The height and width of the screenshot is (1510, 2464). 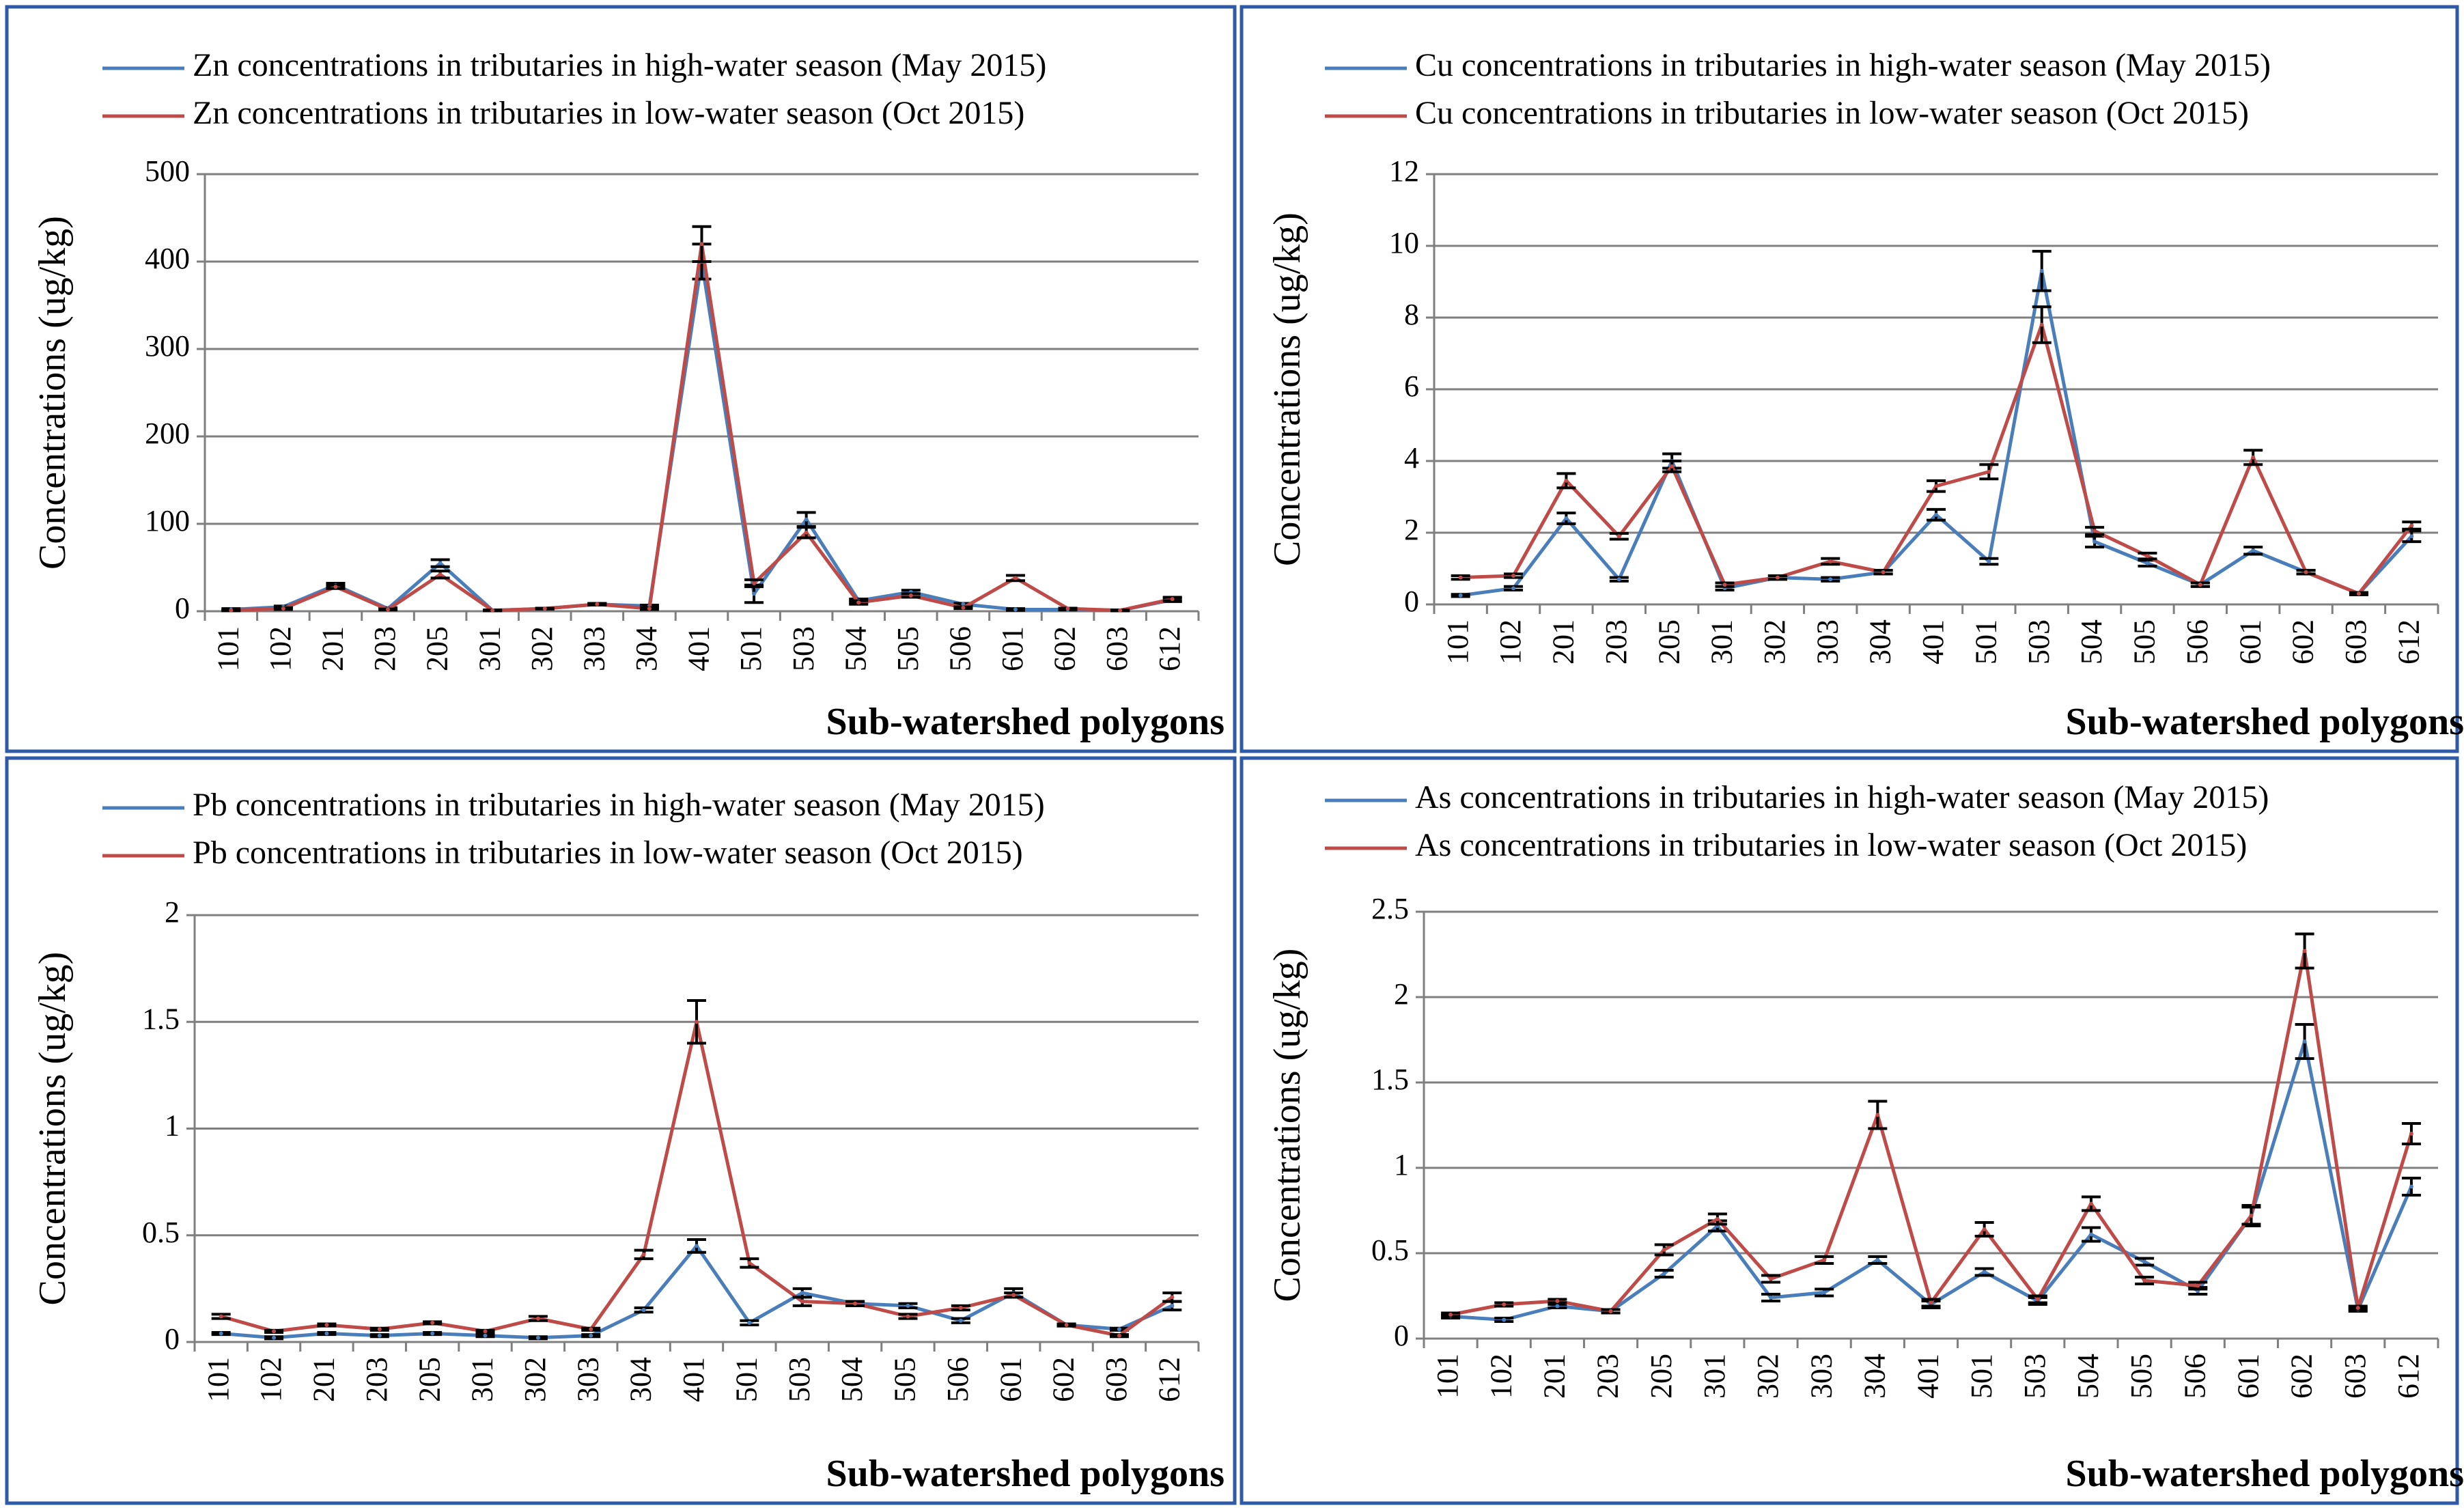 What do you see at coordinates (1563, 642) in the screenshot?
I see `x-tick-label-cu: 201` at bounding box center [1563, 642].